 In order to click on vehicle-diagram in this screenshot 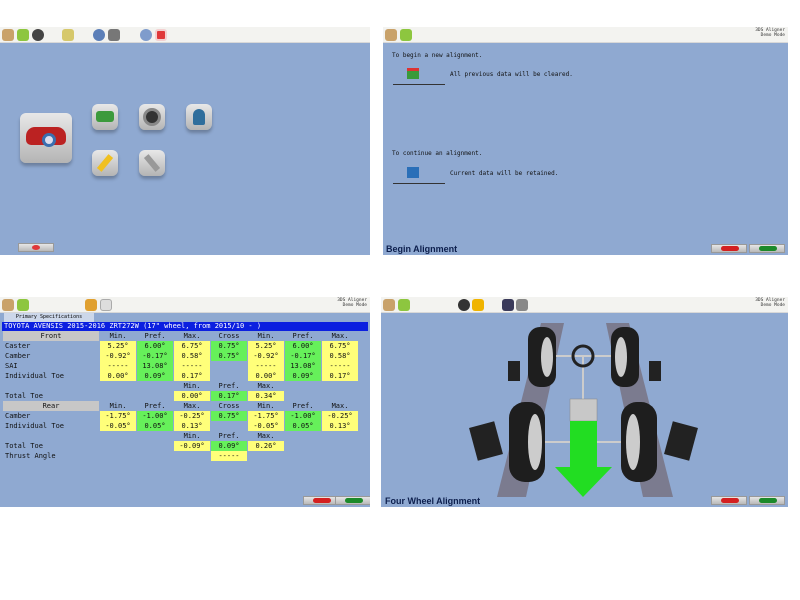, I will do `click(583, 410)`.